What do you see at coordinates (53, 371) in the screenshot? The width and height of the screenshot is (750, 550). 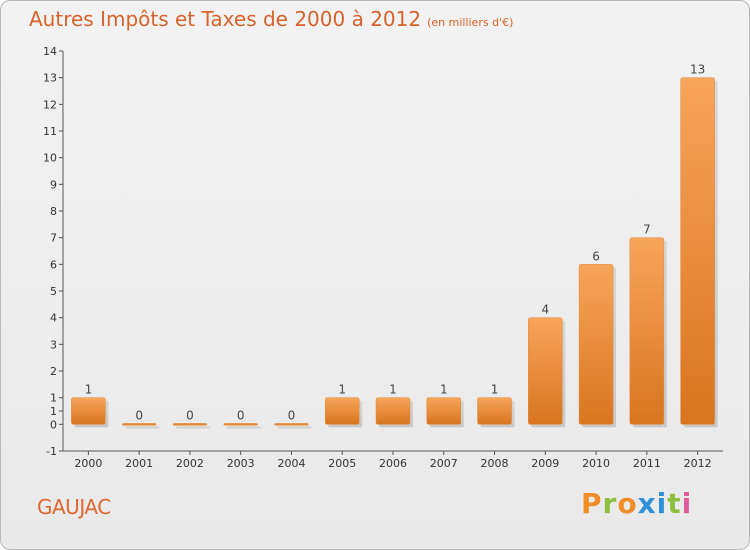 I see `y-tick-label: 2` at bounding box center [53, 371].